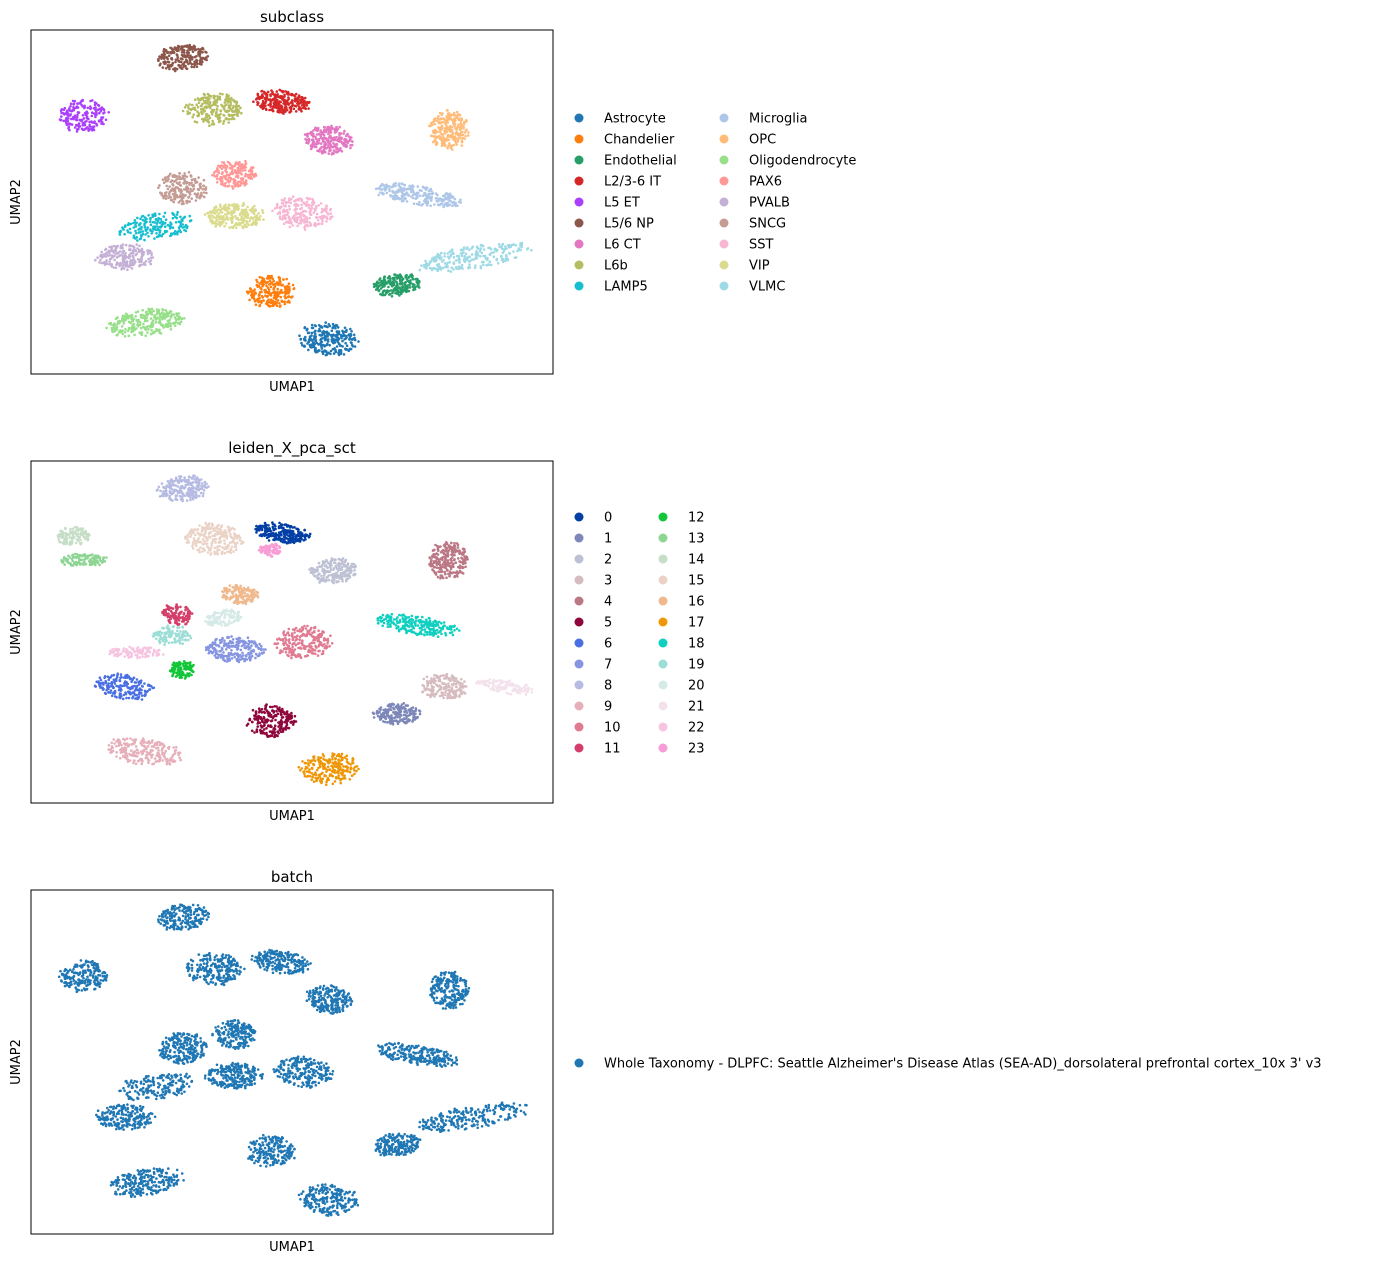 The image size is (1387, 1264). Describe the element at coordinates (84, 115) in the screenshot. I see `cluster-l5-et` at that location.